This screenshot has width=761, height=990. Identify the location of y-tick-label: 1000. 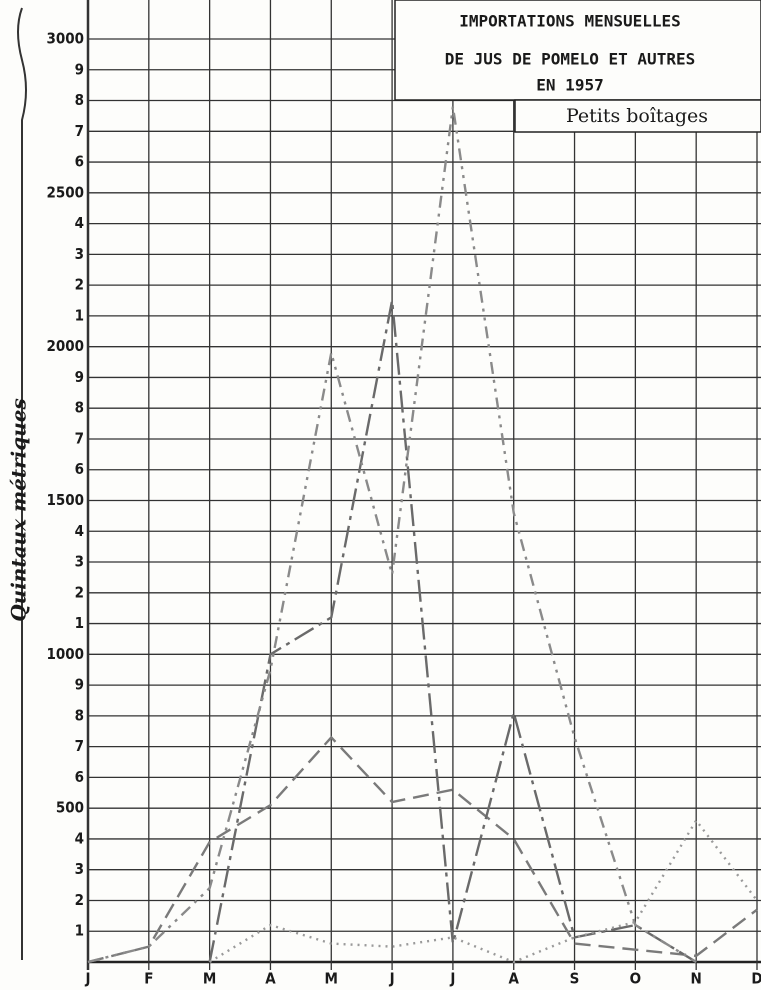
(65, 654).